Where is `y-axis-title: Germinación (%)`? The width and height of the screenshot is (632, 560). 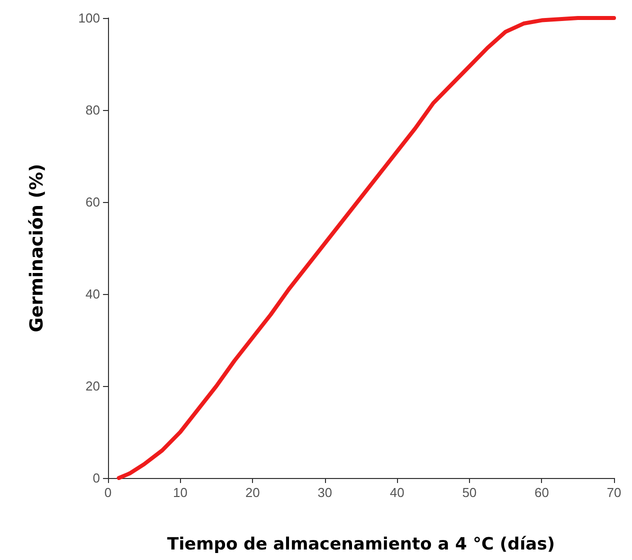
y-axis-title: Germinación (%) is located at coordinates (37, 248).